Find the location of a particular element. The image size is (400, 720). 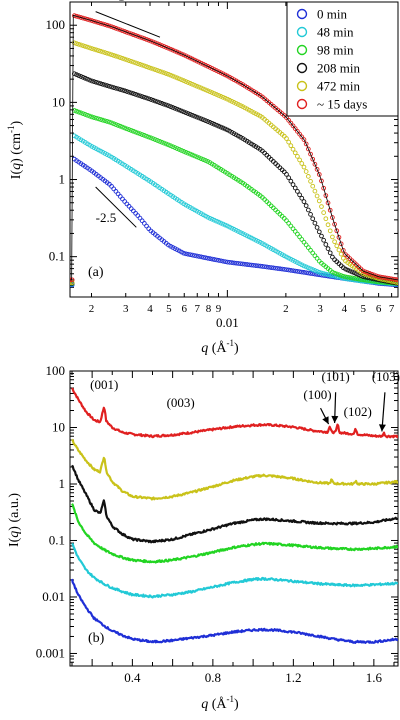

panel-b-y-tick-label: 10 is located at coordinates (58, 426).